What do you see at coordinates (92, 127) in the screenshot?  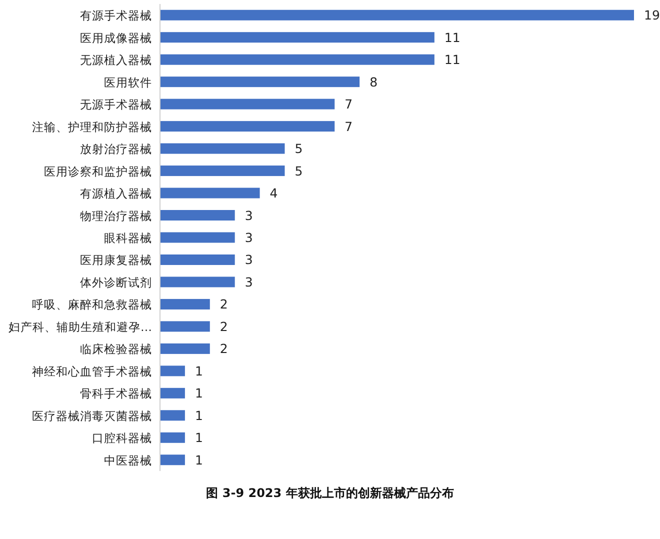 I see `y-tick-label: 注输、护理和防护器械` at bounding box center [92, 127].